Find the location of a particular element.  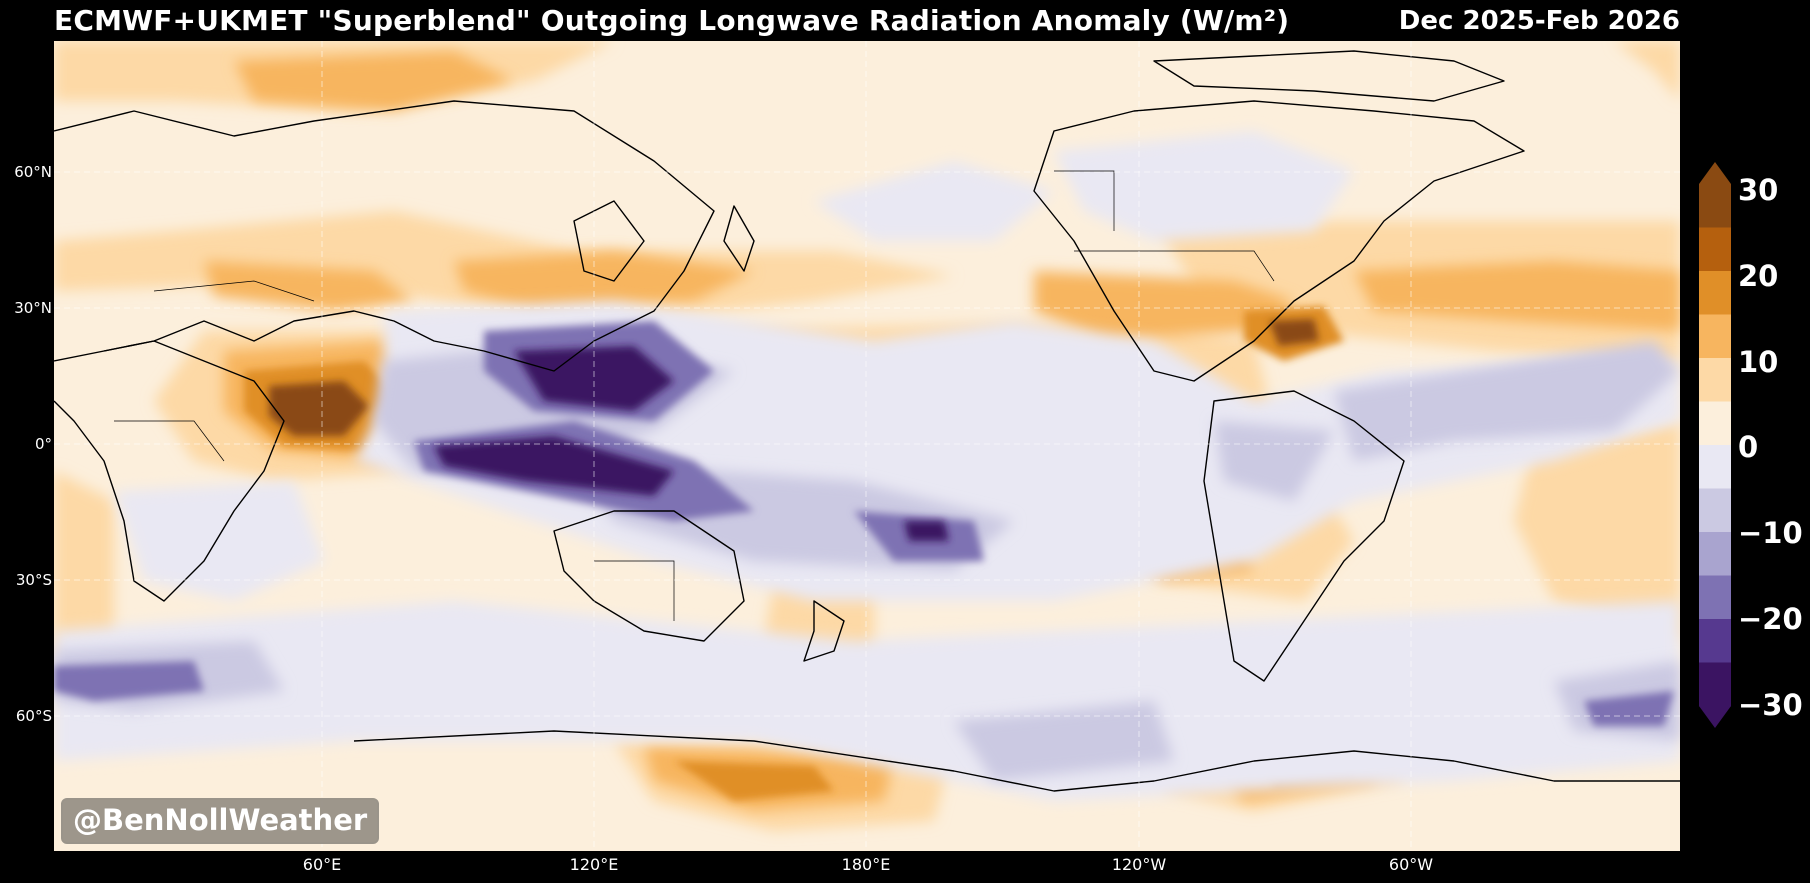

colorbar is located at coordinates (1715, 445).